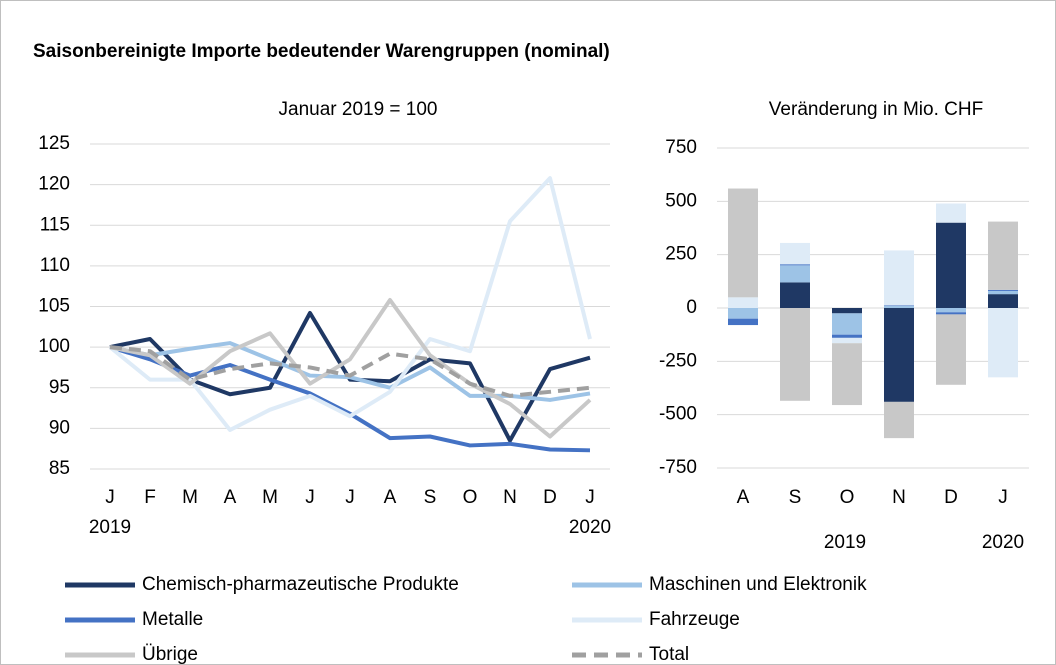  What do you see at coordinates (358, 109) in the screenshot?
I see `subtitle: Januar 2019 = 100` at bounding box center [358, 109].